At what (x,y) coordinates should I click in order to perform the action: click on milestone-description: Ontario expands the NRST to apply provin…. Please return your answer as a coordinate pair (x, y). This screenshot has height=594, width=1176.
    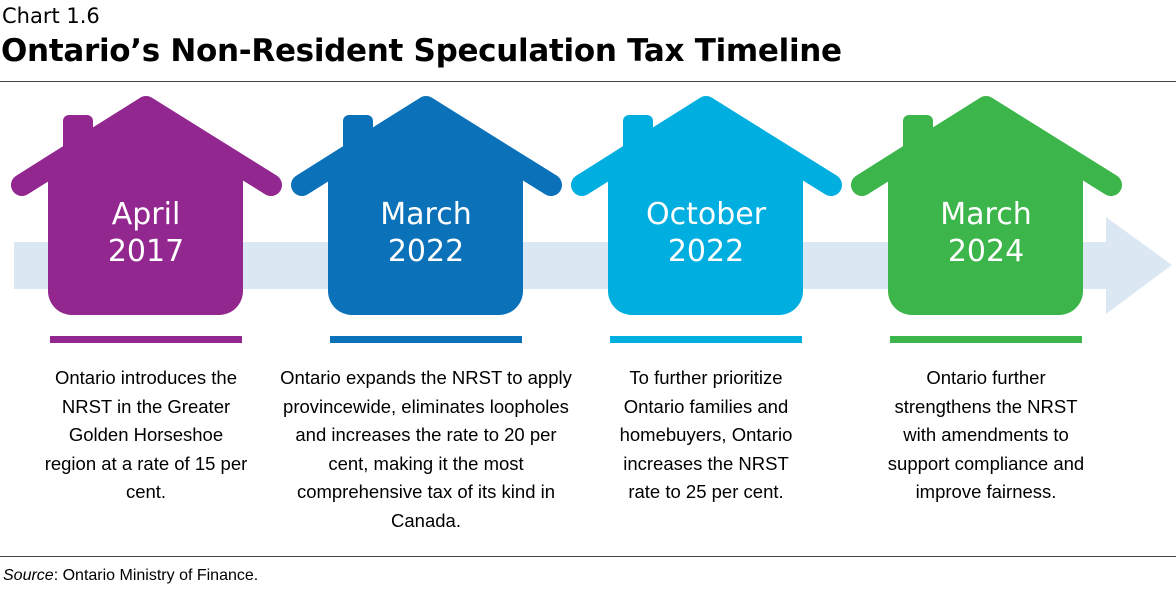
    Looking at the image, I should click on (426, 449).